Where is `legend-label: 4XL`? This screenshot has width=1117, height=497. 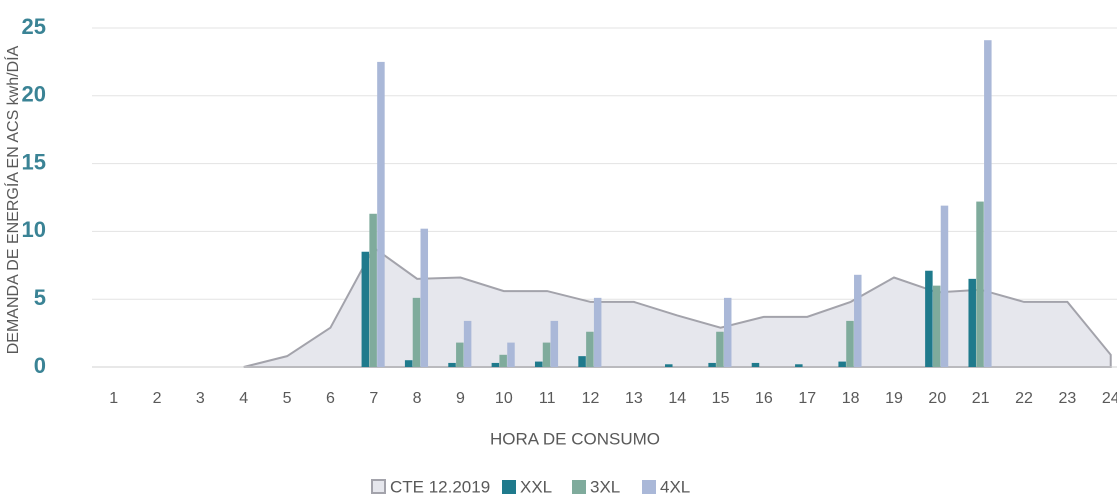
legend-label: 4XL is located at coordinates (675, 486).